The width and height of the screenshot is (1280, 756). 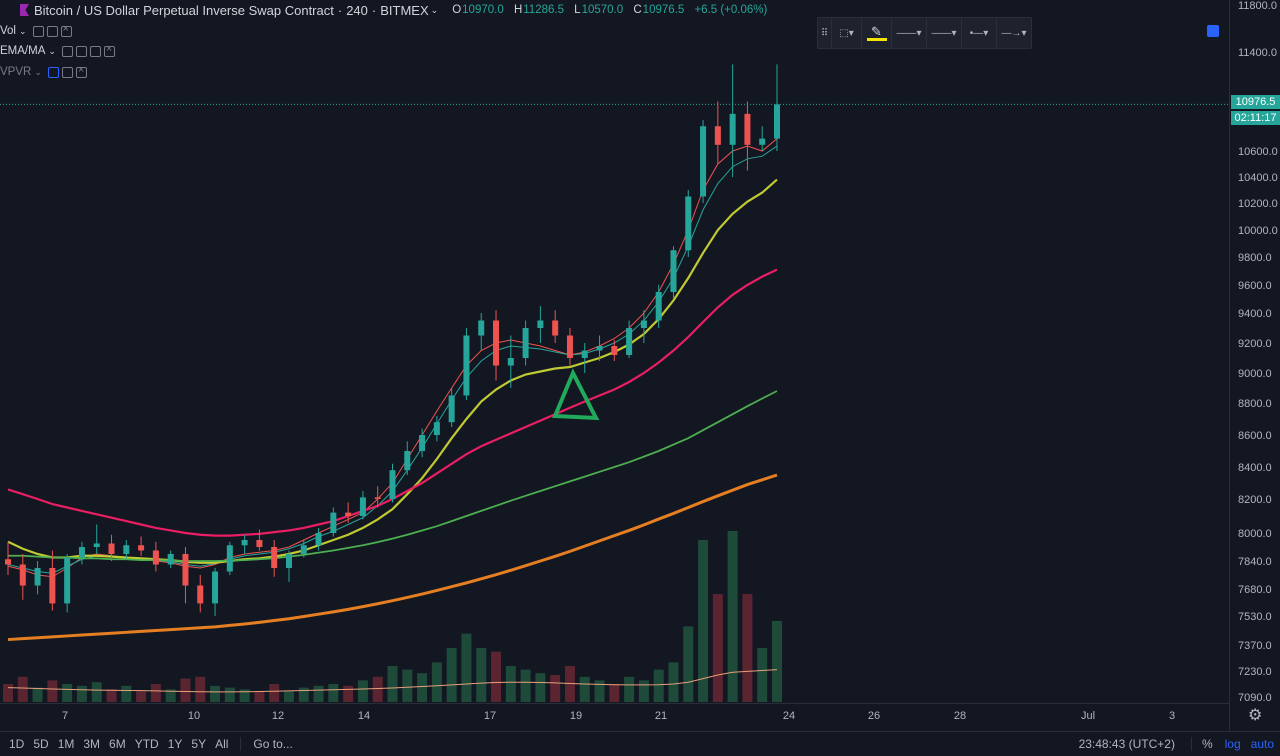 What do you see at coordinates (175, 744) in the screenshot?
I see `range-1y: 1Y` at bounding box center [175, 744].